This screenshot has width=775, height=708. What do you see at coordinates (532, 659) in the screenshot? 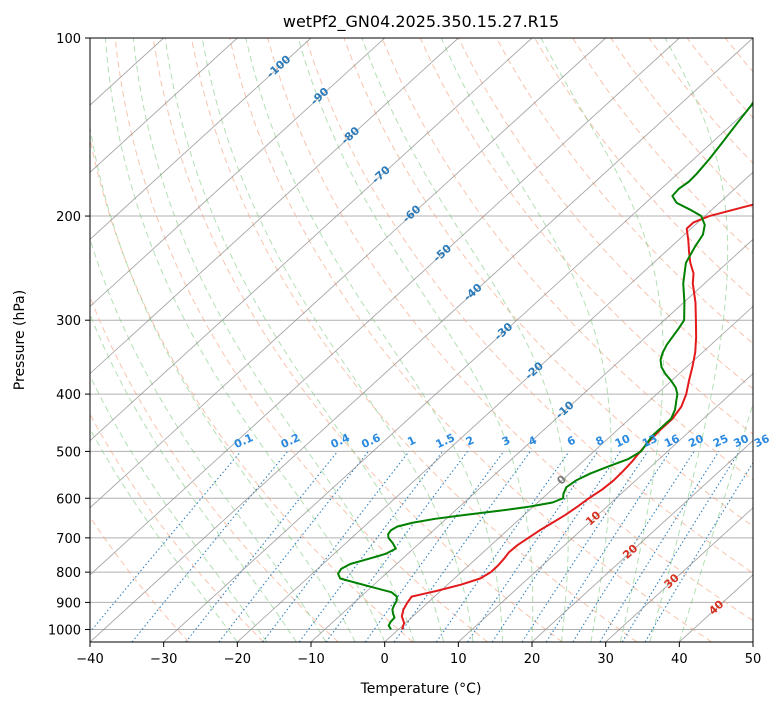
I see `x-tick-label: 20` at bounding box center [532, 659].